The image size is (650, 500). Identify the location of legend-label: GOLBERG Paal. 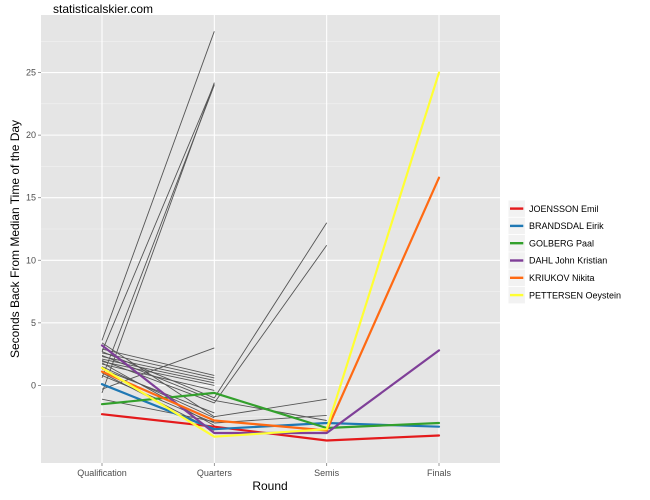
(561, 243).